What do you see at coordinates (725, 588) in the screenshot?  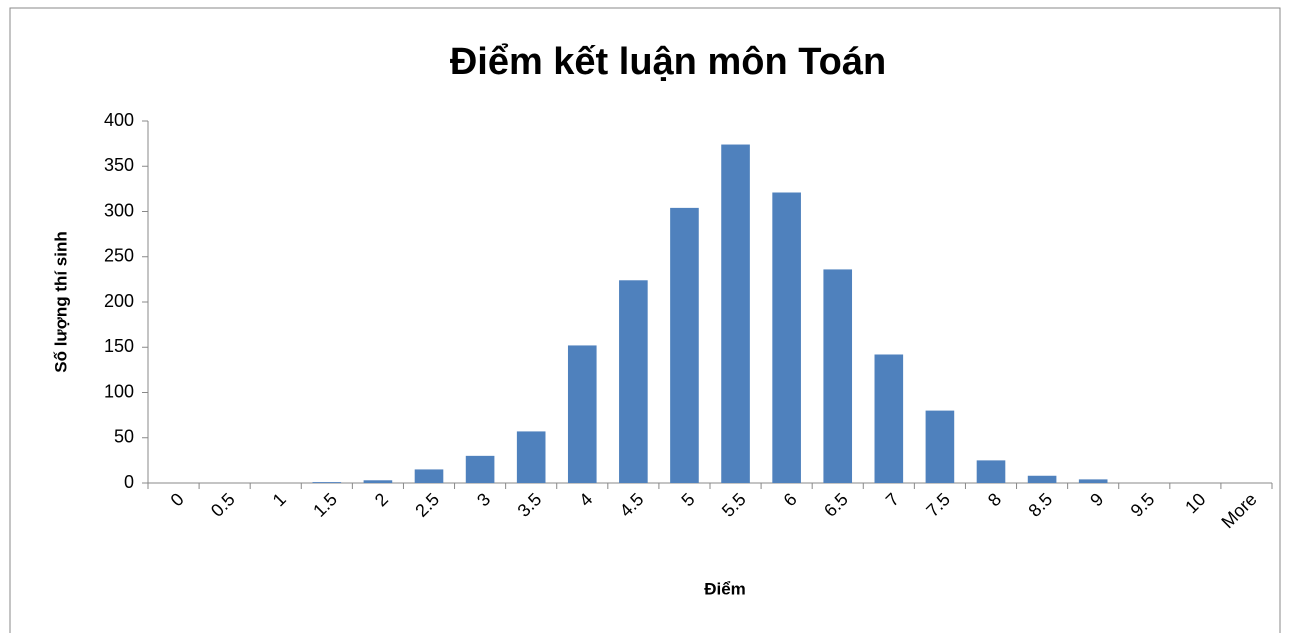 I see `x-axis-title: Điểm` at bounding box center [725, 588].